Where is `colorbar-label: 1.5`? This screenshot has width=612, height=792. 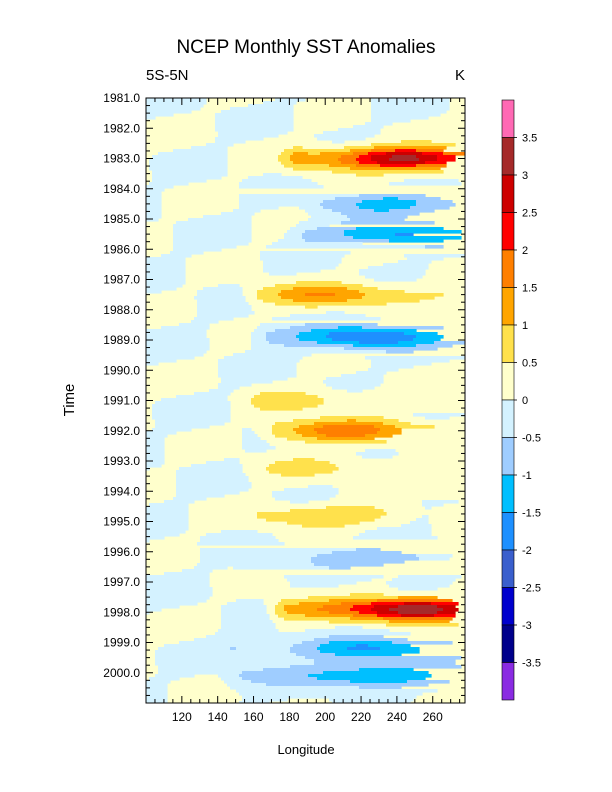
colorbar-label: 1.5 is located at coordinates (529, 289).